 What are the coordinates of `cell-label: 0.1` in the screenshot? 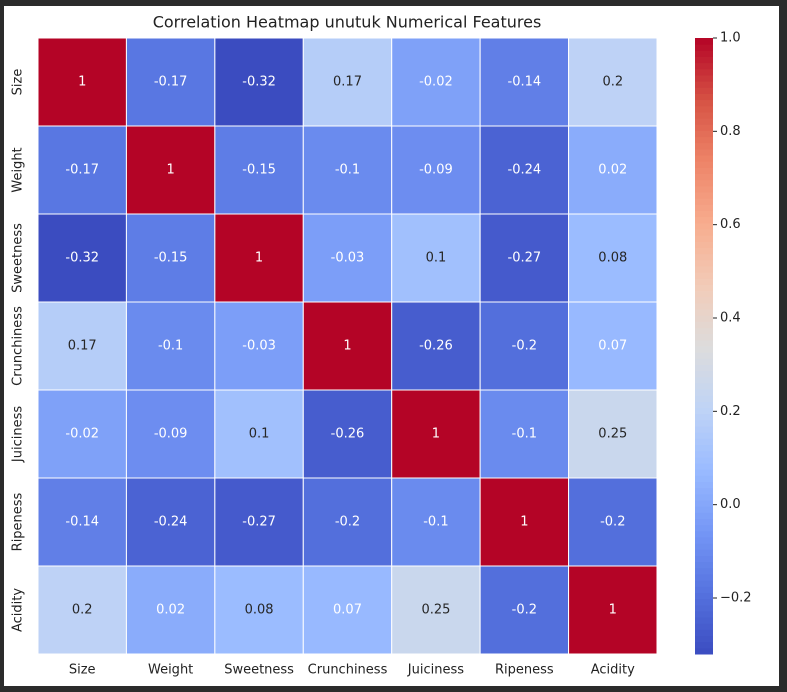 It's located at (259, 434).